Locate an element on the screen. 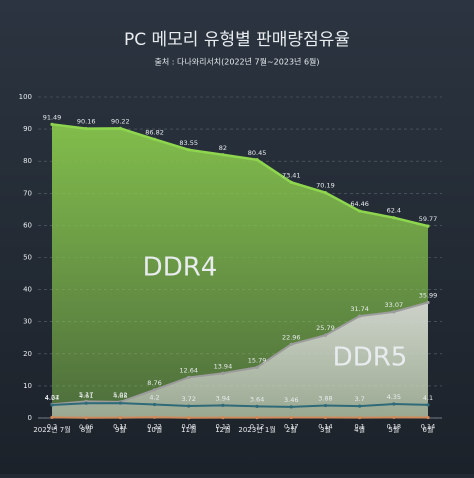 The height and width of the screenshot is (478, 474). value-label: 33.07 is located at coordinates (394, 305).